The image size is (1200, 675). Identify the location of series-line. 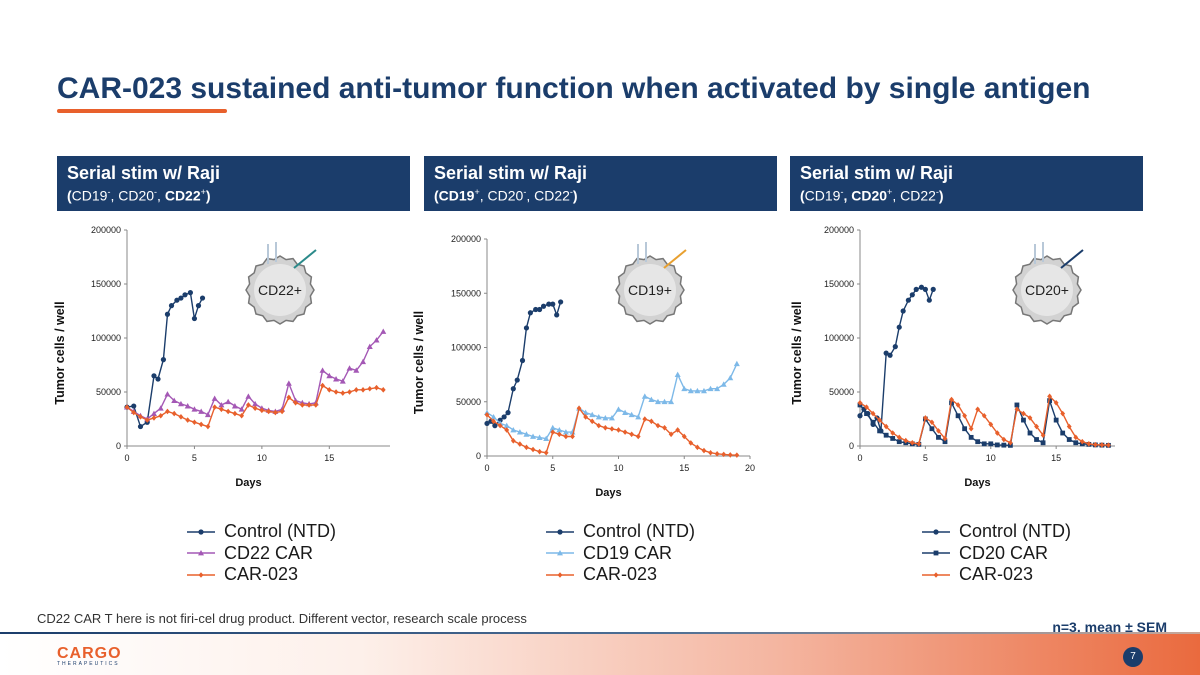
(165, 359).